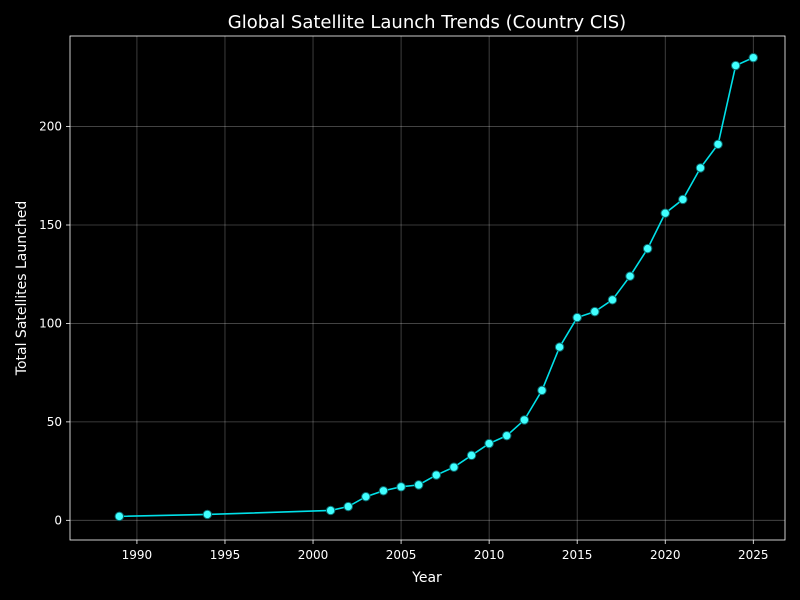 This screenshot has height=600, width=800. I want to click on y-tick-label: 150, so click(50, 225).